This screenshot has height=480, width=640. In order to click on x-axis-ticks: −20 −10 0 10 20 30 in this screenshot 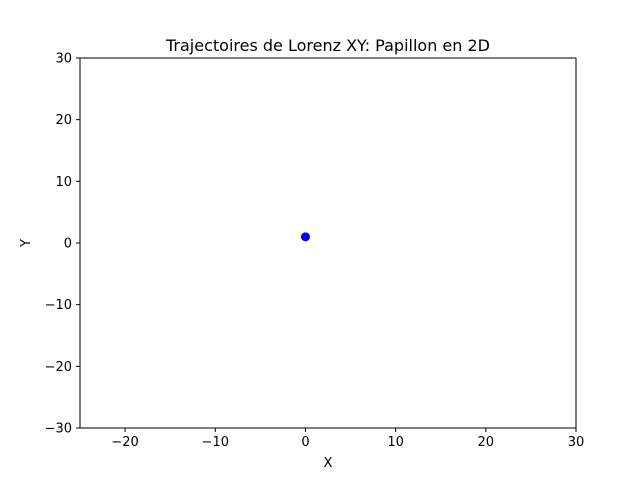, I will do `click(347, 439)`.